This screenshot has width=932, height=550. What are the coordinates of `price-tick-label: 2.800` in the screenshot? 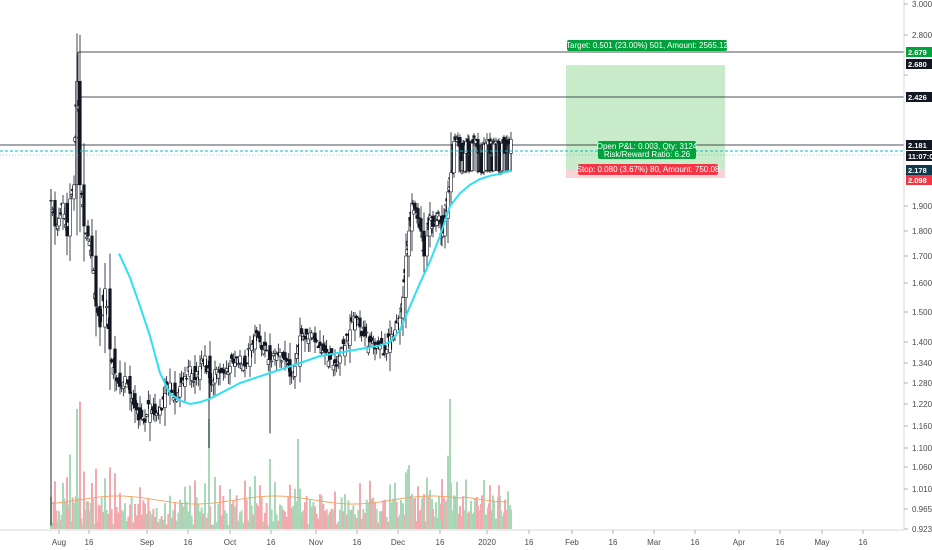 It's located at (922, 35).